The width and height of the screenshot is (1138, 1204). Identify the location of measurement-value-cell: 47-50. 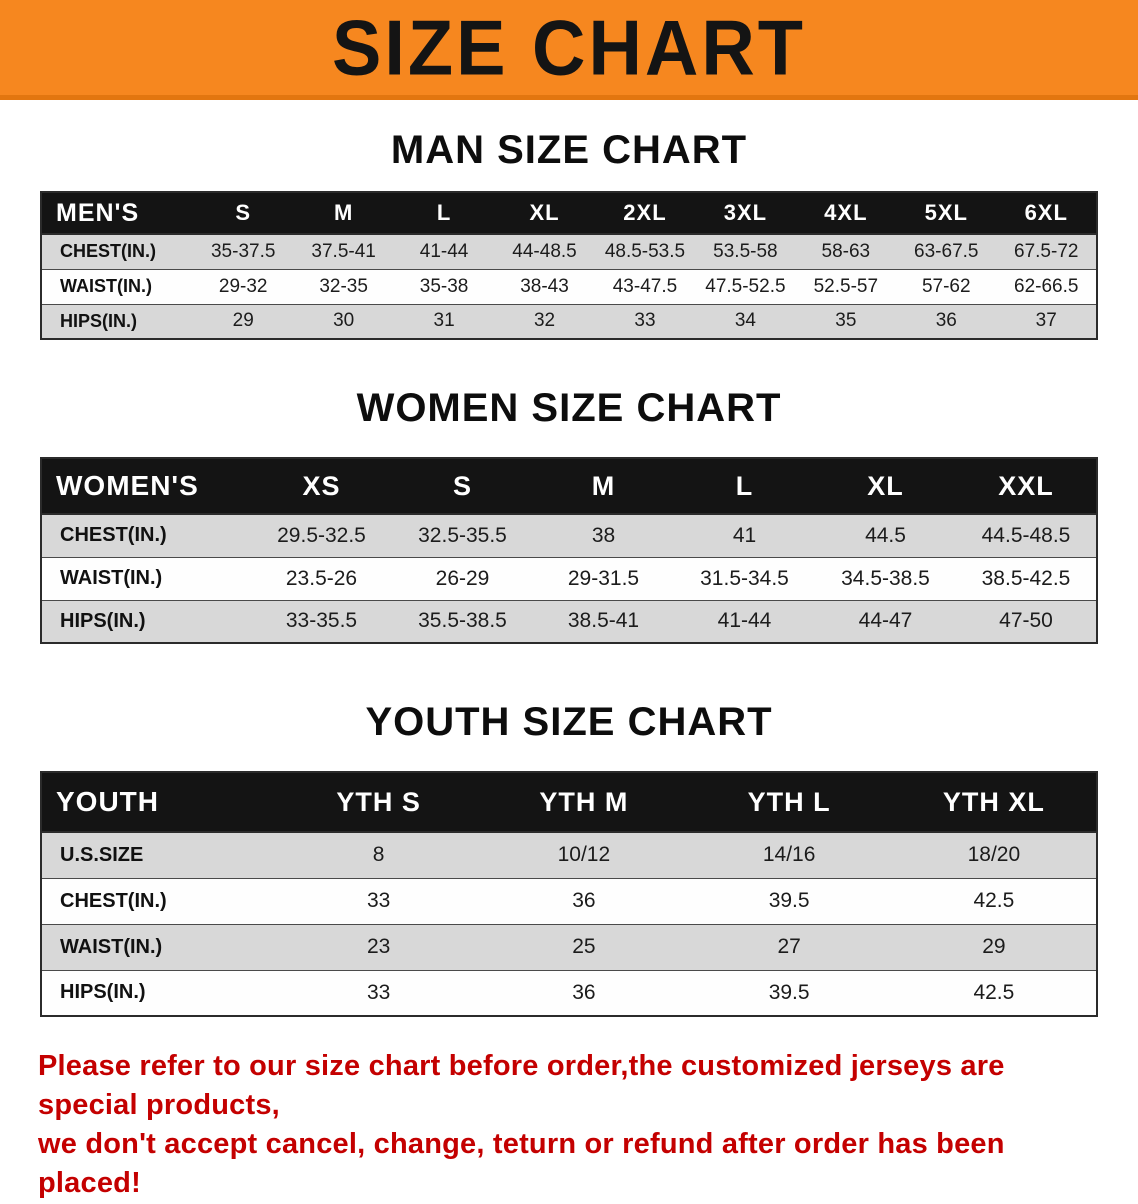
(1026, 621).